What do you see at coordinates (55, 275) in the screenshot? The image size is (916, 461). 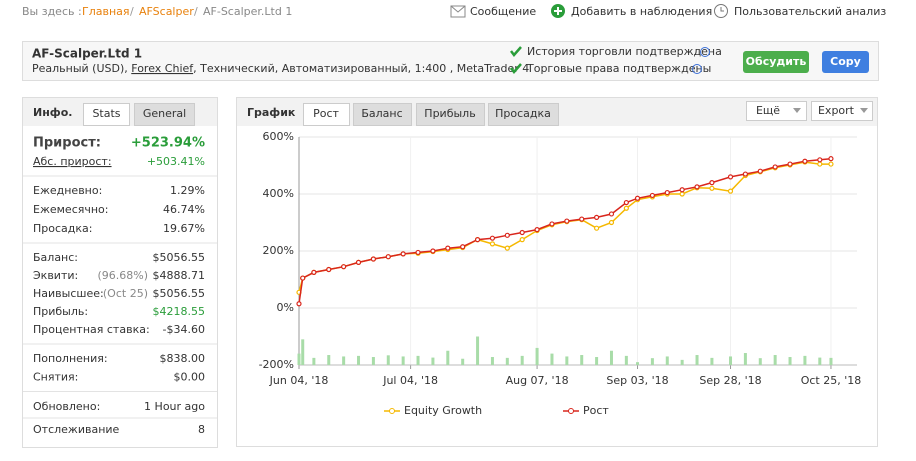 I see `stat-label: Эквити:` at bounding box center [55, 275].